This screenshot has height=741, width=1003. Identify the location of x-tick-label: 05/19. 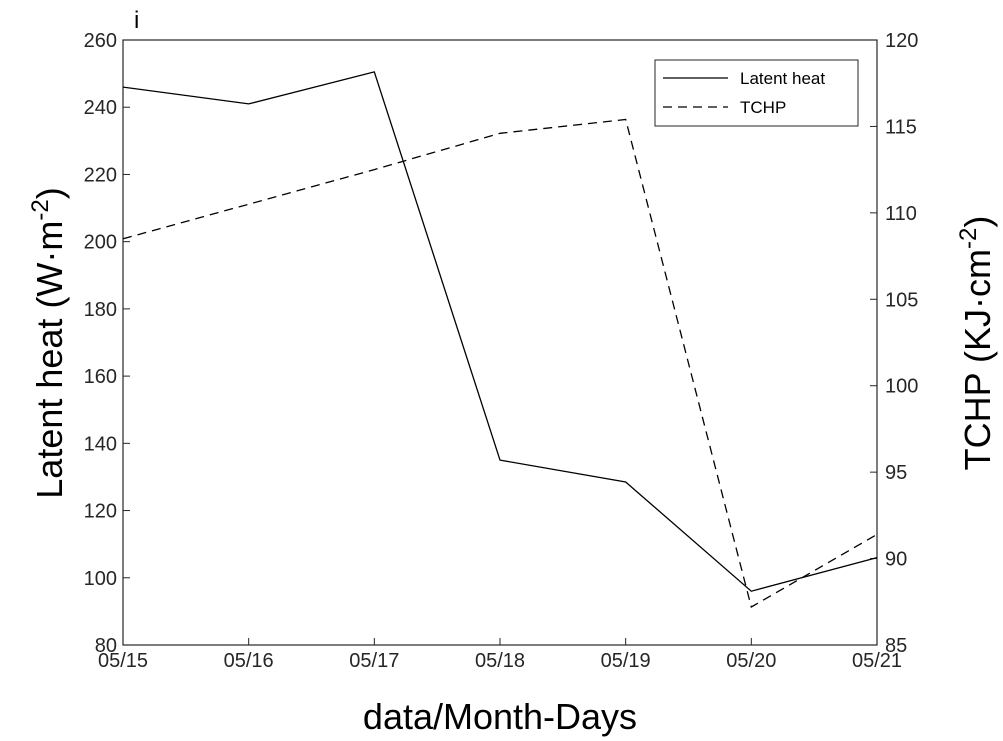
(626, 661).